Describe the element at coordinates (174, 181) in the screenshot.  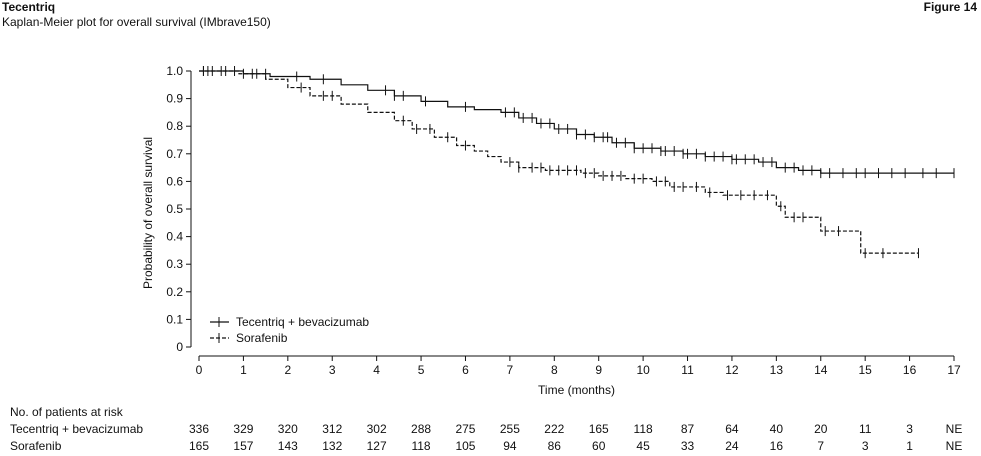
I see `y-tick-label: 0.6` at that location.